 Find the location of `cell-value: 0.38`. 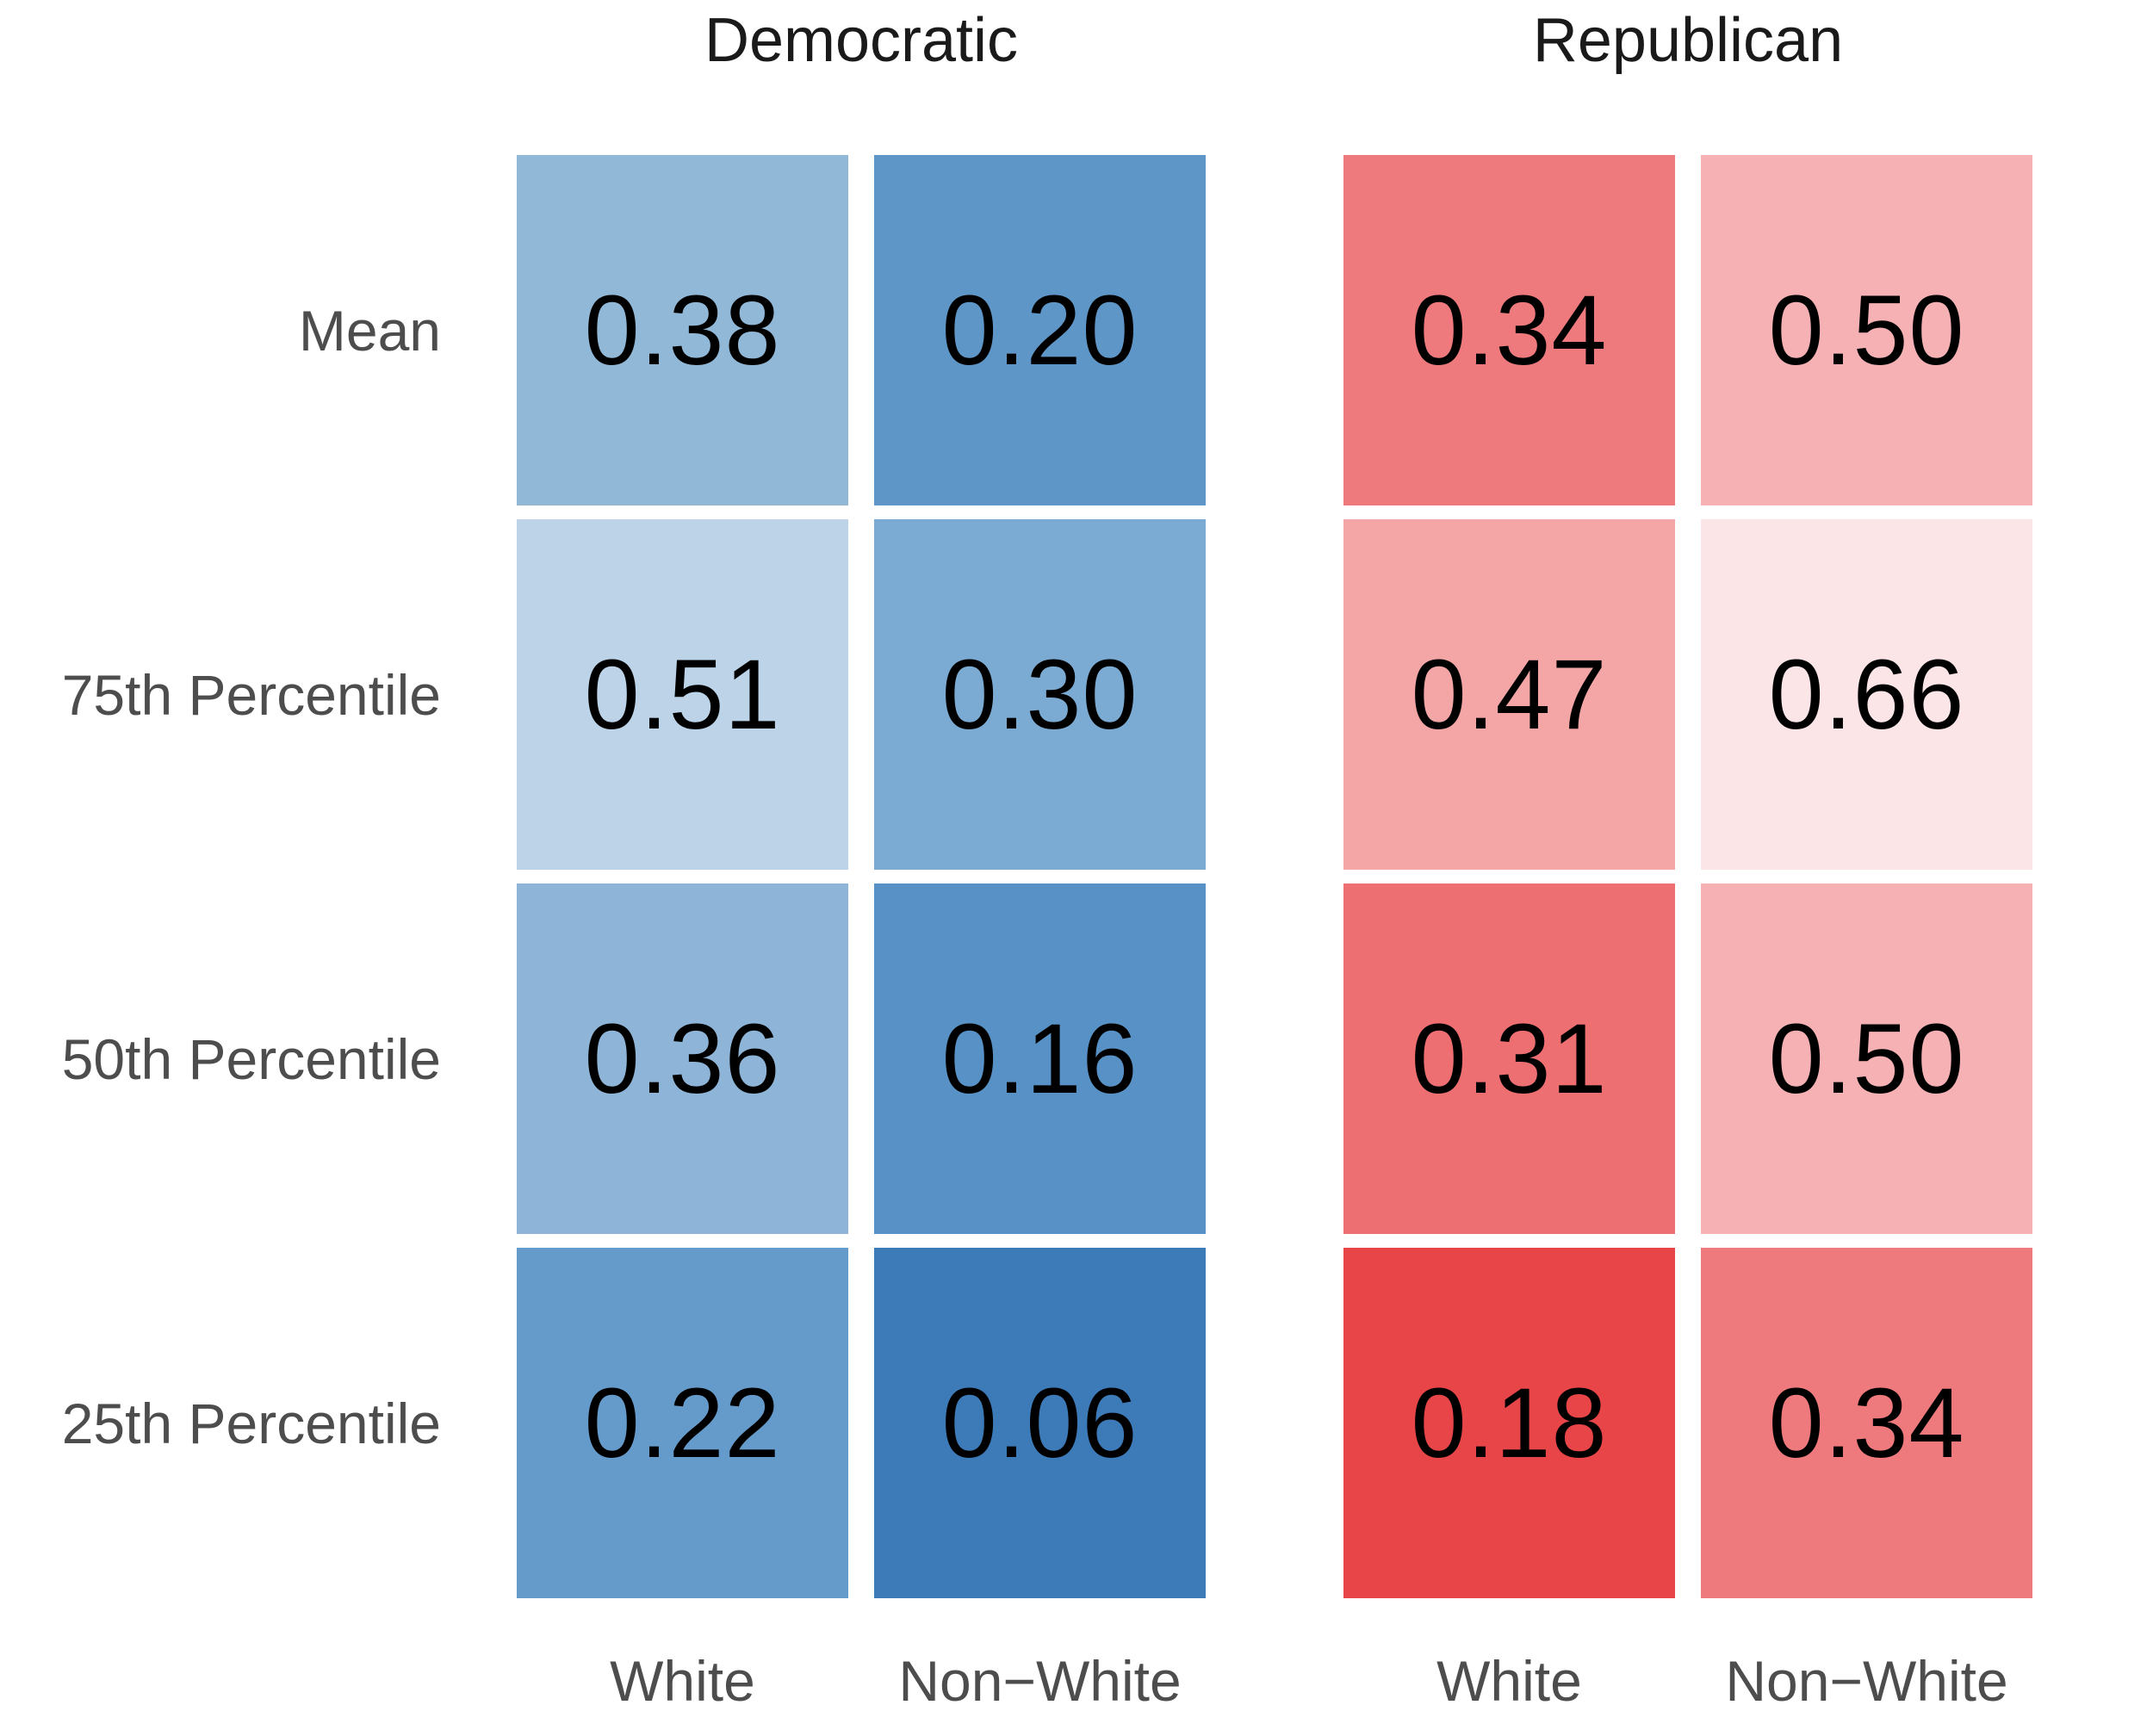

cell-value: 0.38 is located at coordinates (682, 330).